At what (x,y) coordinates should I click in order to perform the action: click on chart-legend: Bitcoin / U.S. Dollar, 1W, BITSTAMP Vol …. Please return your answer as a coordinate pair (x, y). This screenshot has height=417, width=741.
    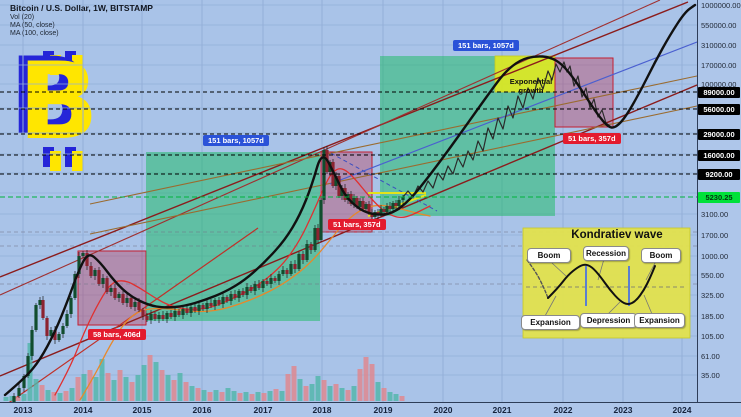
    Looking at the image, I should click on (81, 20).